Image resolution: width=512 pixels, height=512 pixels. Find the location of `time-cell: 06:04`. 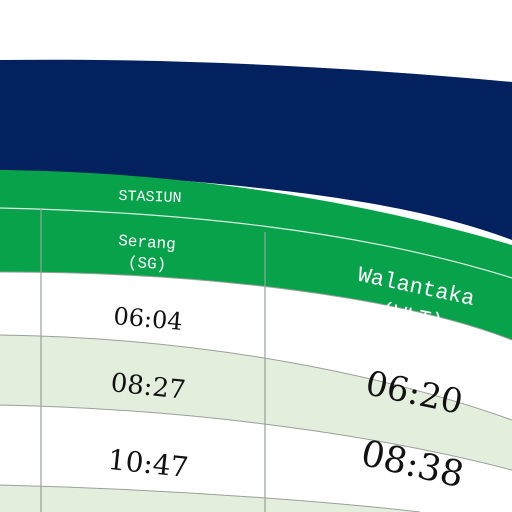

time-cell: 06:04 is located at coordinates (147, 319).